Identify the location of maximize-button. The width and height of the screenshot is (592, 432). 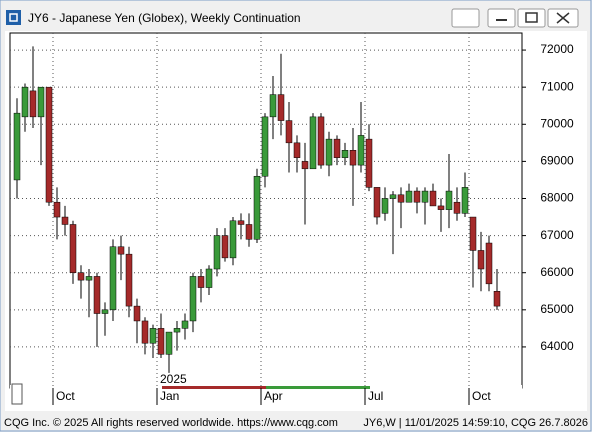
(531, 18).